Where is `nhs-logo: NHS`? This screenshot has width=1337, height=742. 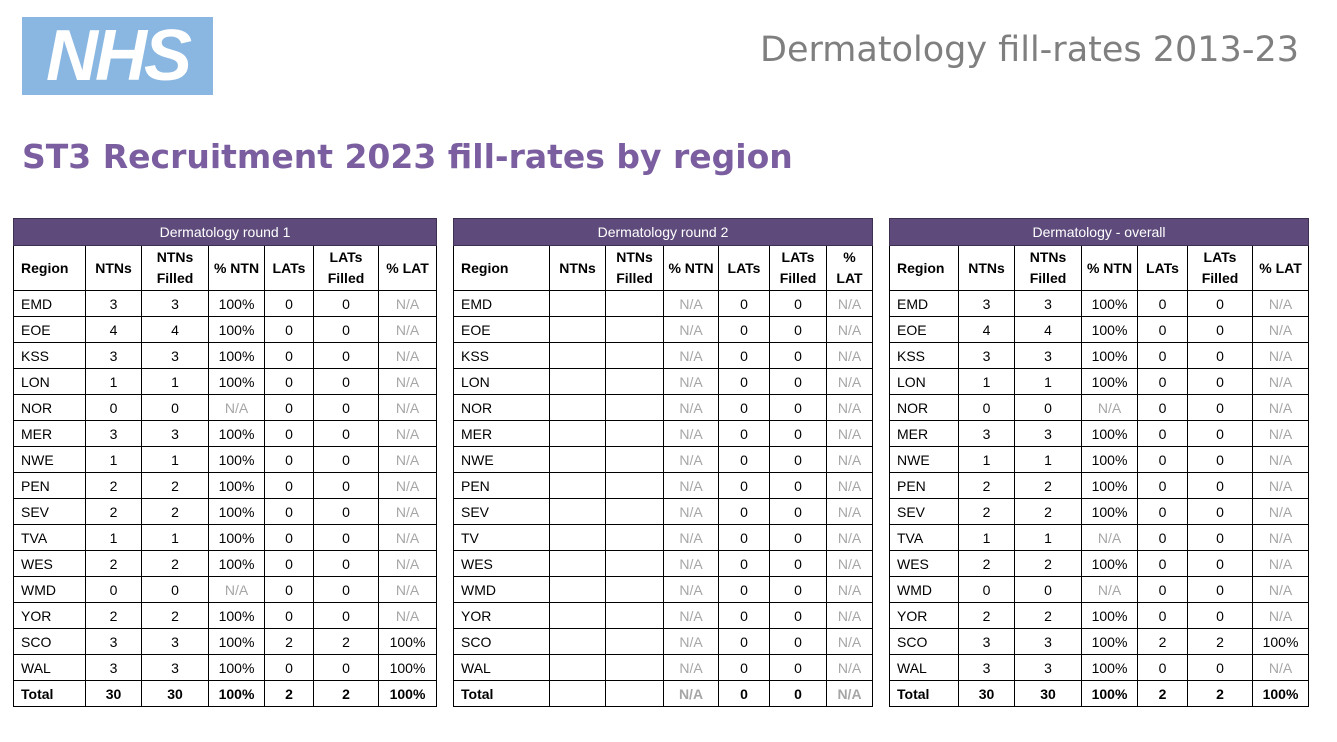 nhs-logo: NHS is located at coordinates (117, 56).